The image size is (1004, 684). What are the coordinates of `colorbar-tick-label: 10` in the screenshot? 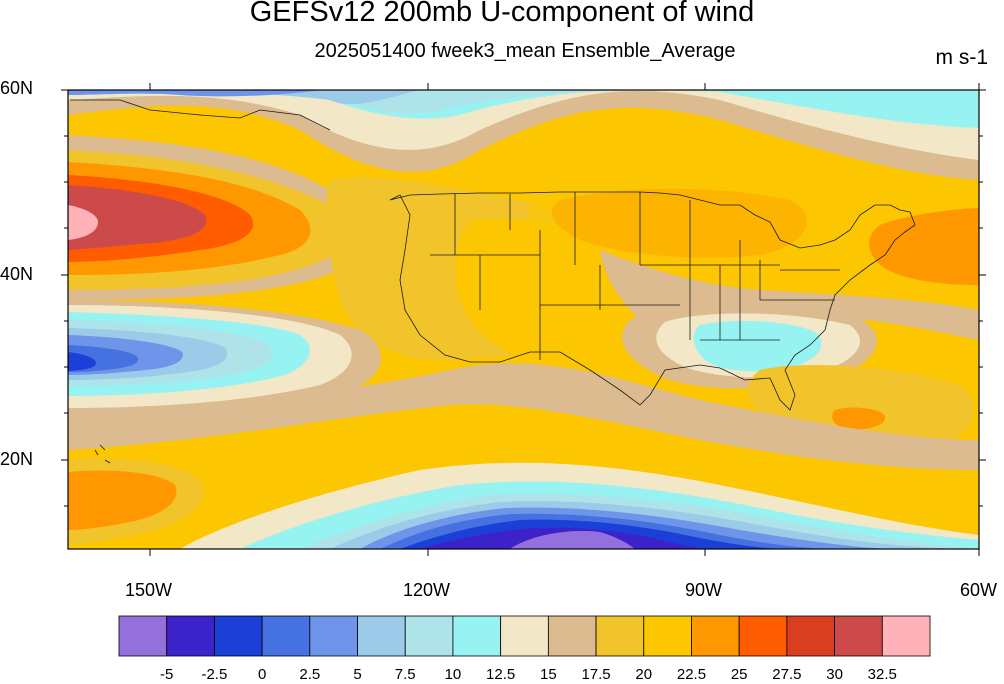 It's located at (453, 674).